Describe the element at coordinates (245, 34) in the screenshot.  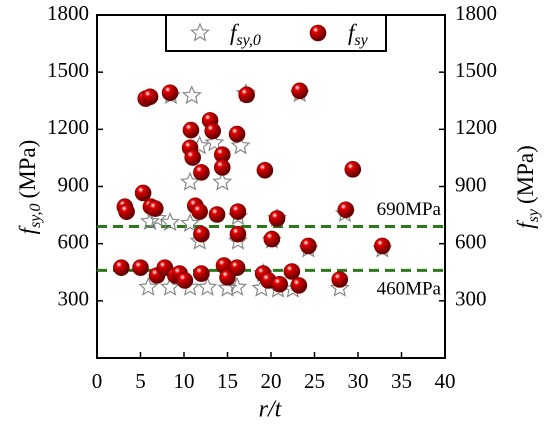
I see `legend-label: fsy,0` at that location.